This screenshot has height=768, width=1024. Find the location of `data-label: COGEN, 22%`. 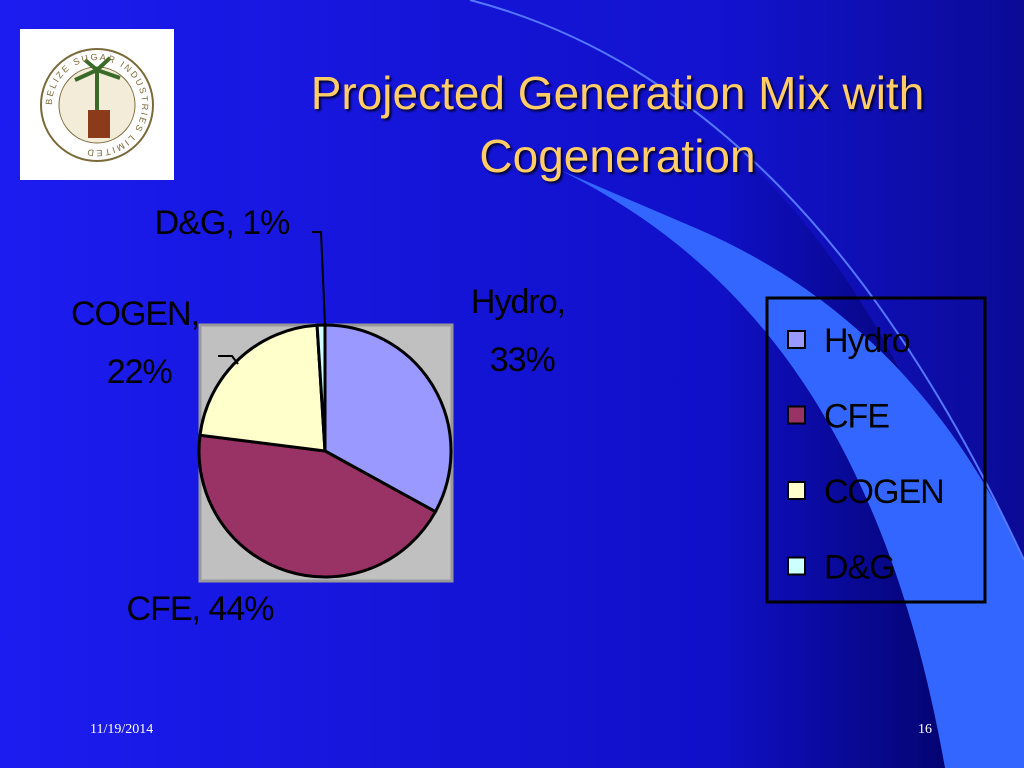

data-label: COGEN, 22% is located at coordinates (135, 343).